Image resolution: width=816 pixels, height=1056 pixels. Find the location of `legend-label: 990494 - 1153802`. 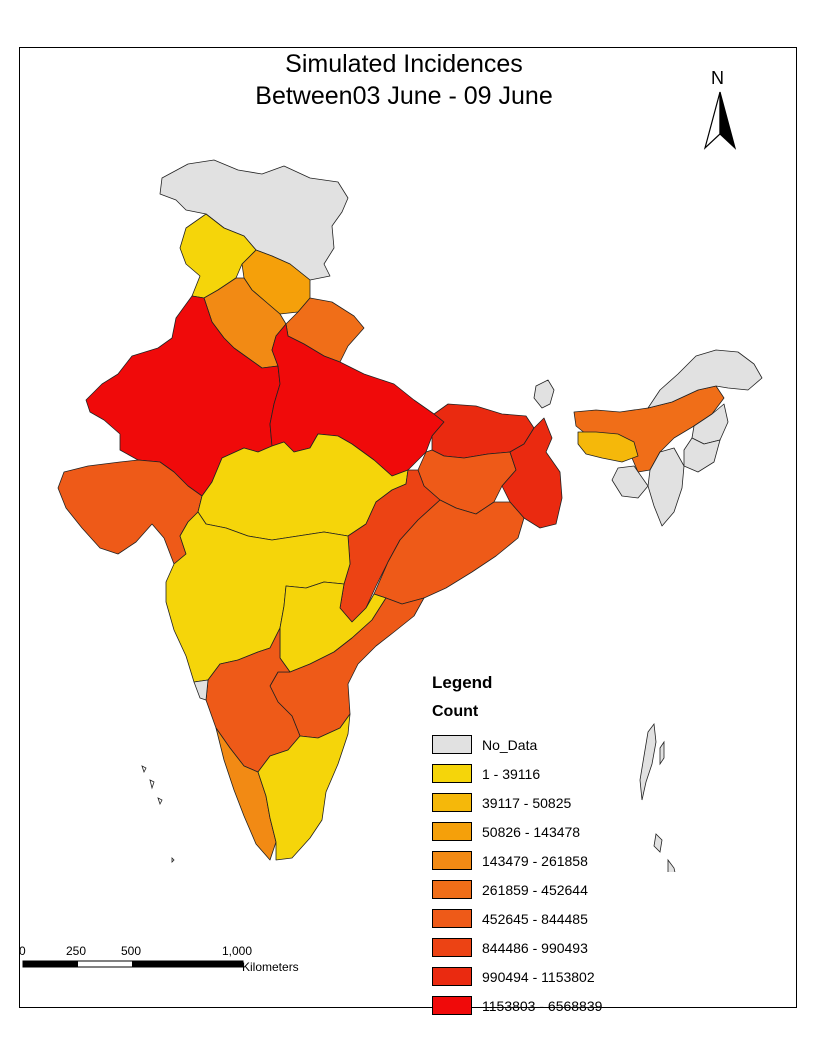

legend-label: 990494 - 1153802 is located at coordinates (538, 976).